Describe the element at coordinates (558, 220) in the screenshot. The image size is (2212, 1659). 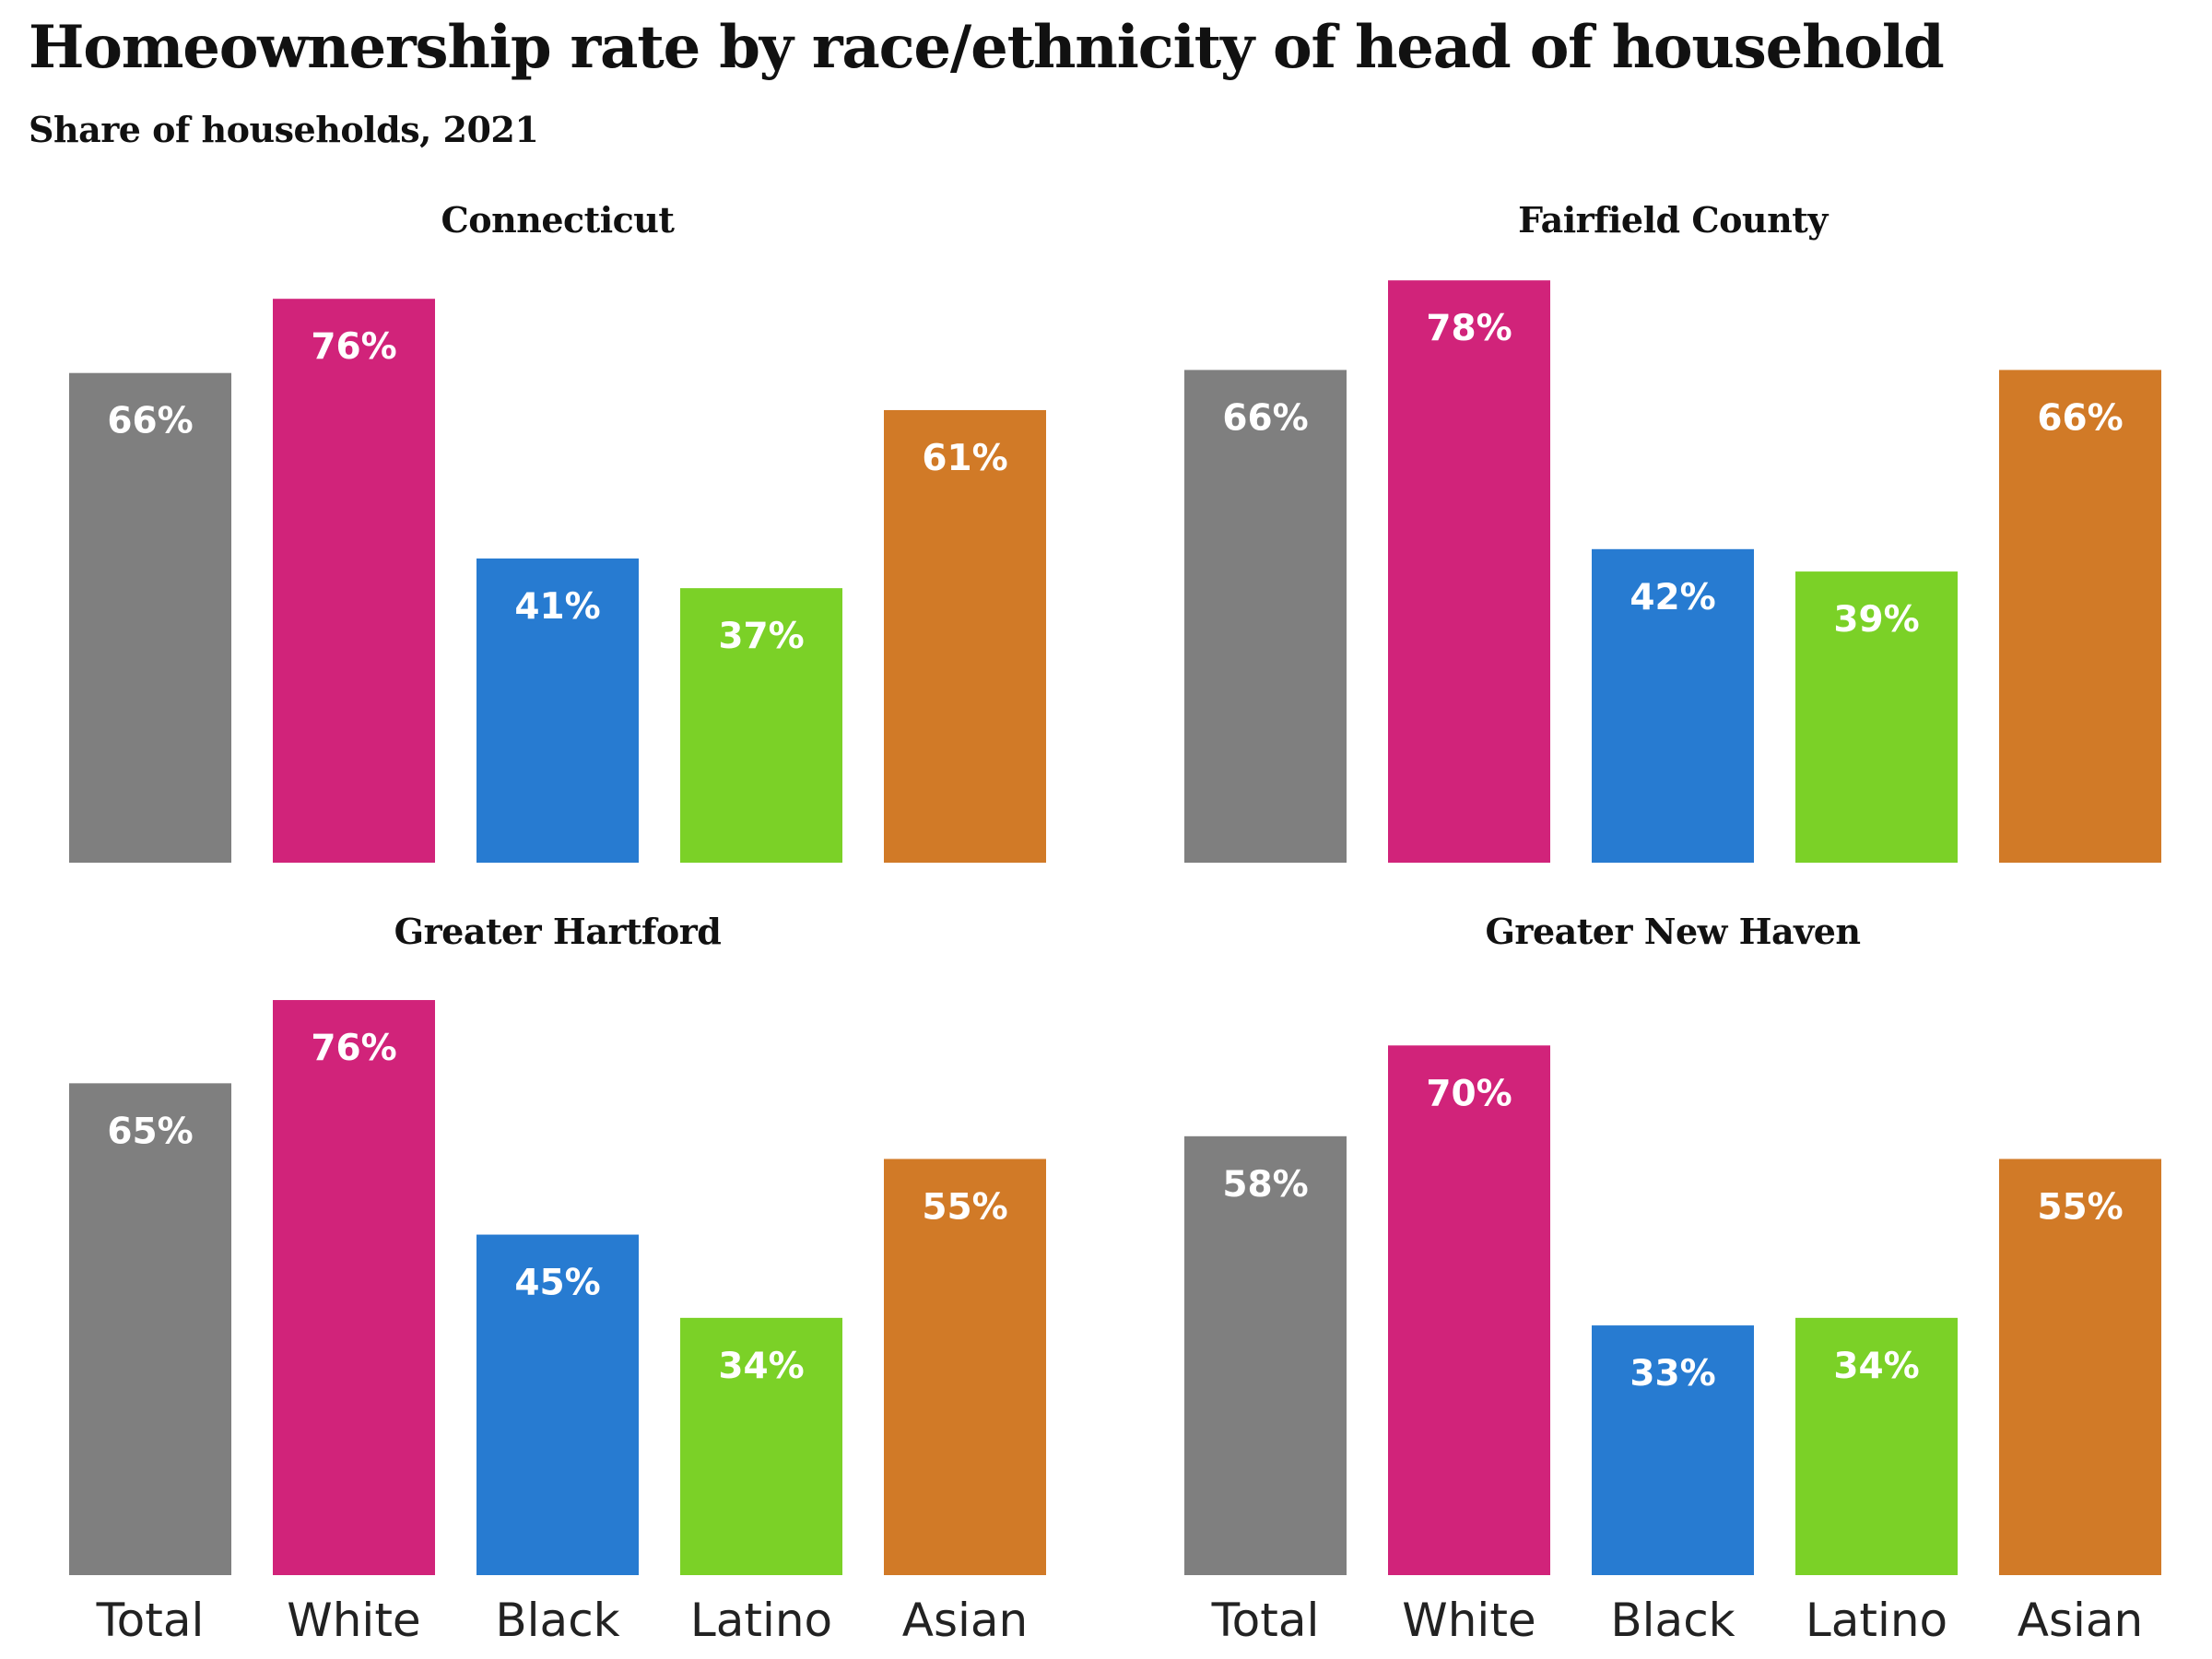
I see `panel-title: Connecticut` at that location.